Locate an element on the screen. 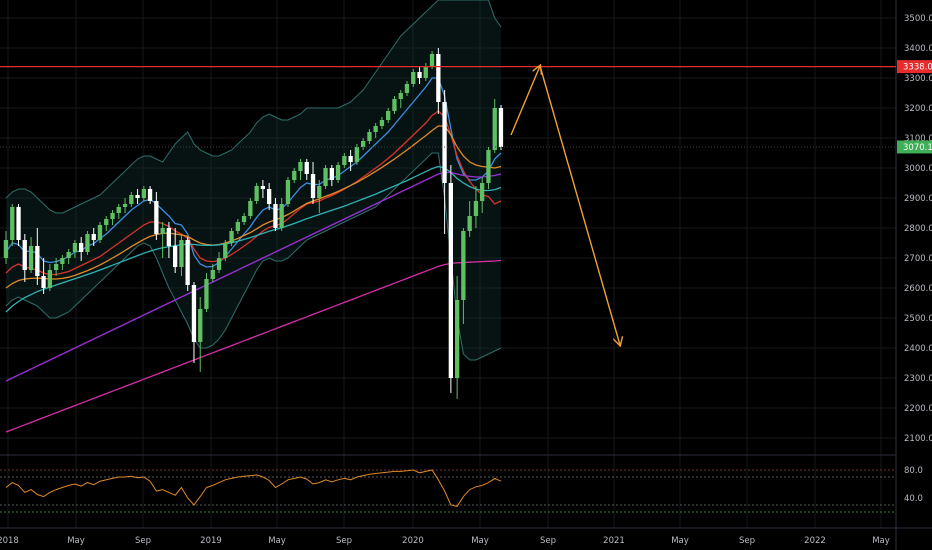  resistance-price-badge is located at coordinates (914, 67).